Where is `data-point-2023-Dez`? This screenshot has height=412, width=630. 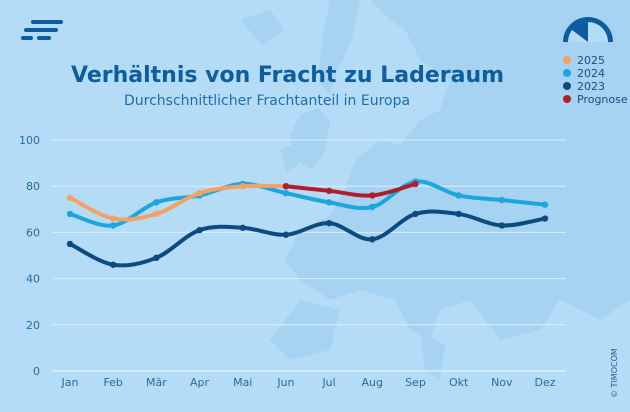
data-point-2023-Dez is located at coordinates (545, 218).